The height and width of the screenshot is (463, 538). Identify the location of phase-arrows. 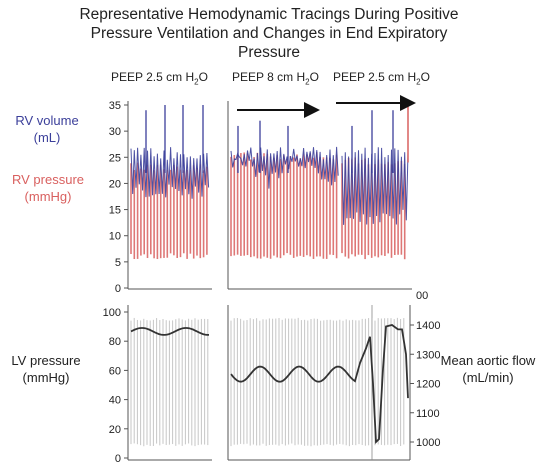
(326, 106).